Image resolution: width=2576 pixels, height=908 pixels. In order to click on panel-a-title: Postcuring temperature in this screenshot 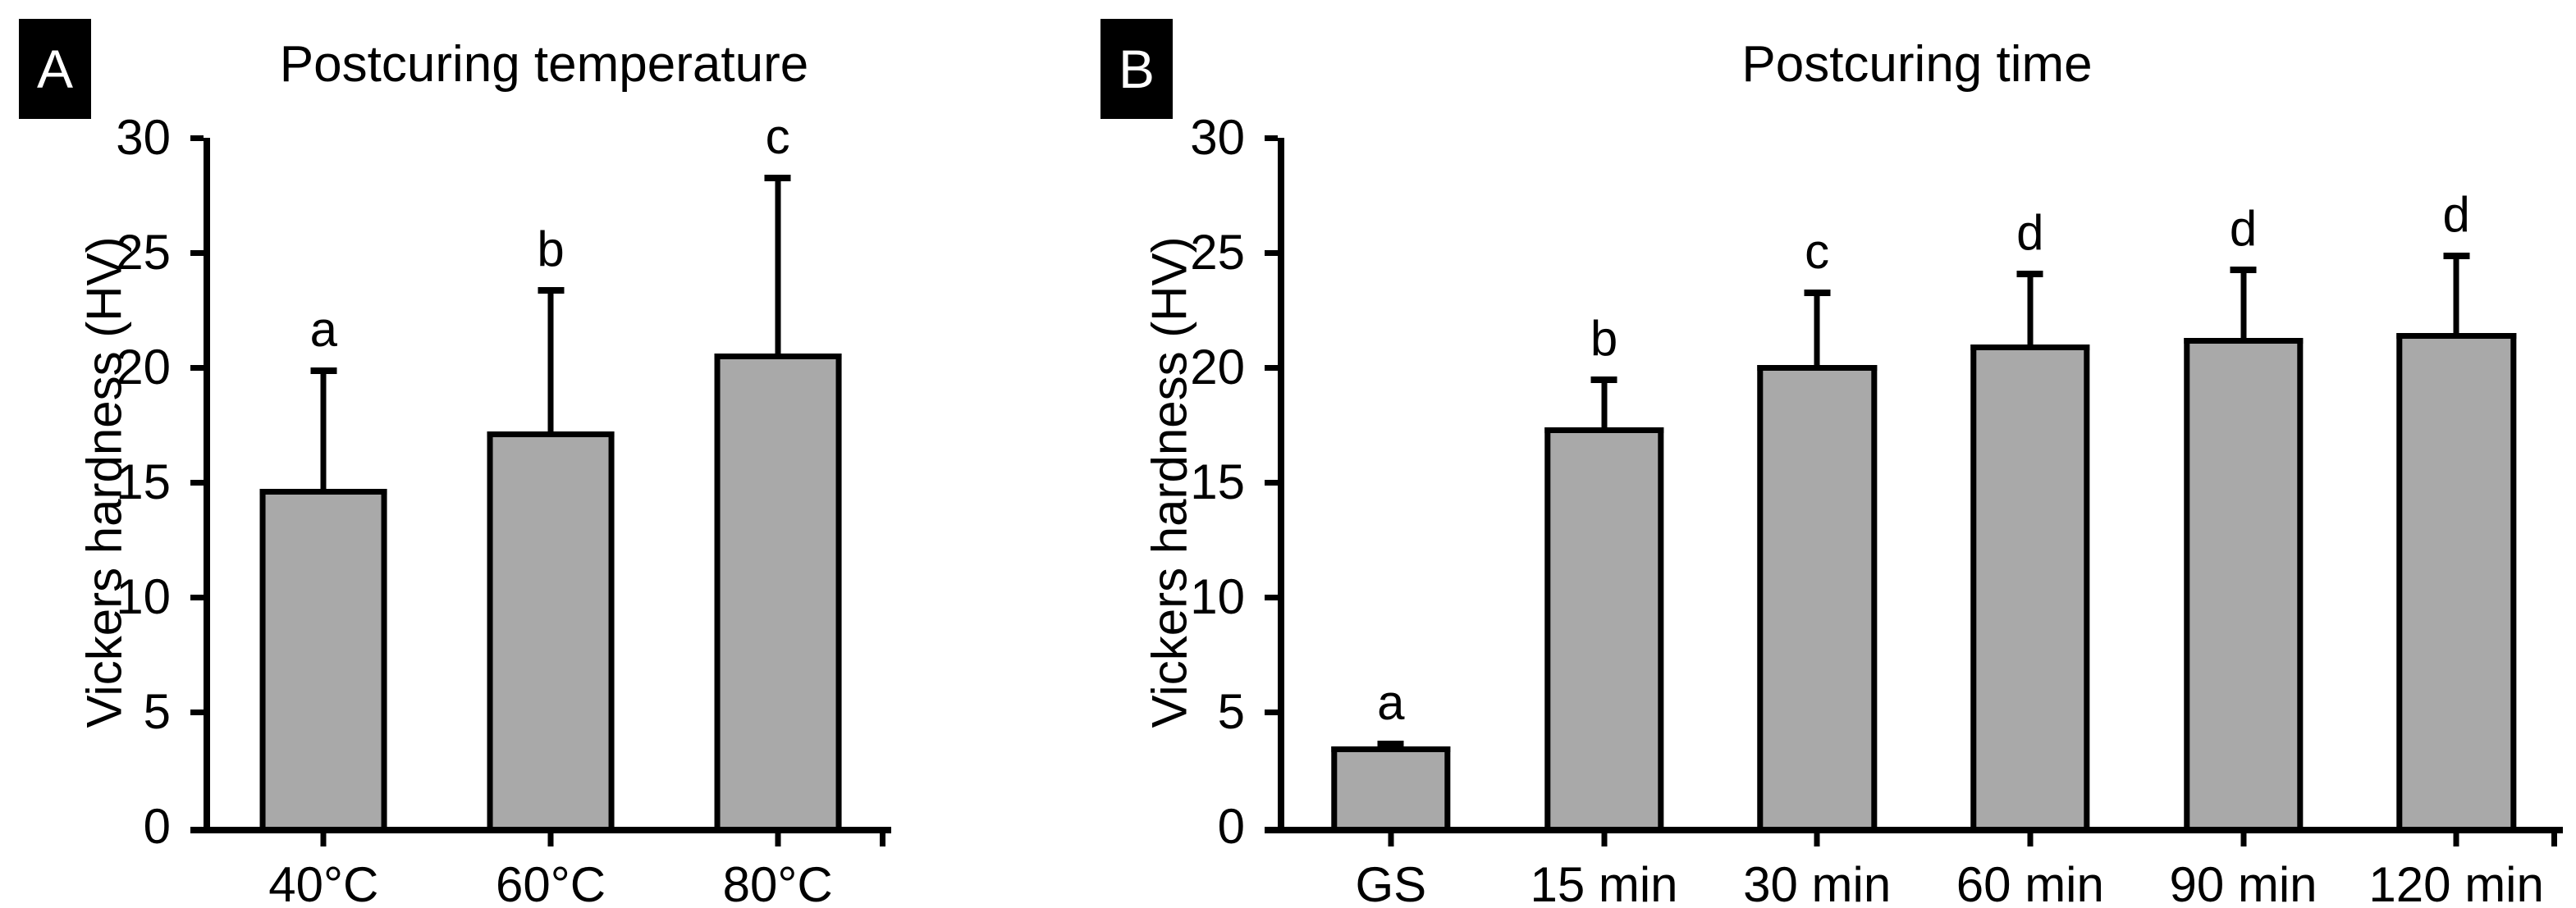, I will do `click(544, 64)`.